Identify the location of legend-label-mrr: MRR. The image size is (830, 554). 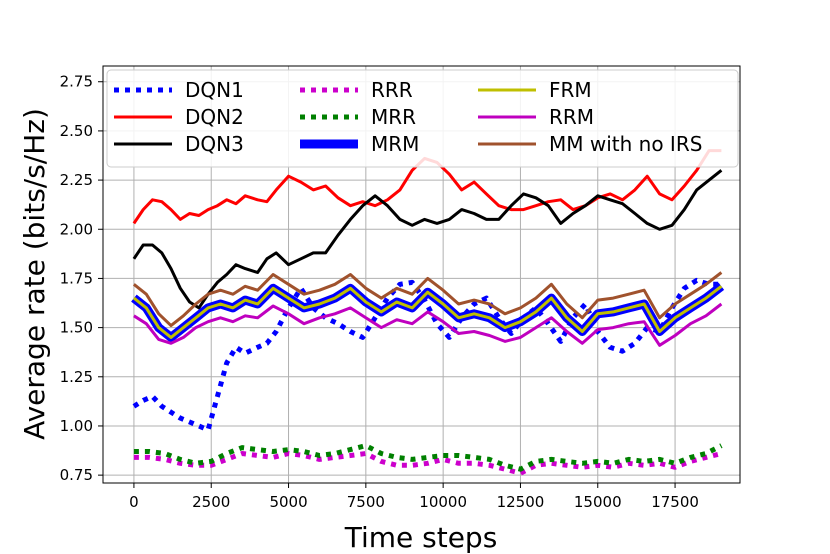
(393, 117).